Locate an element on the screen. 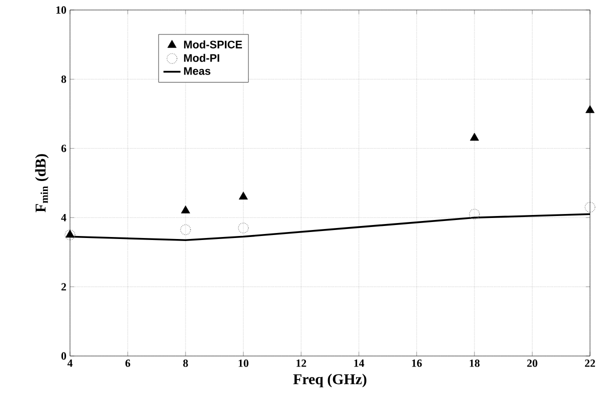  y-tick-label: 2 is located at coordinates (63, 286).